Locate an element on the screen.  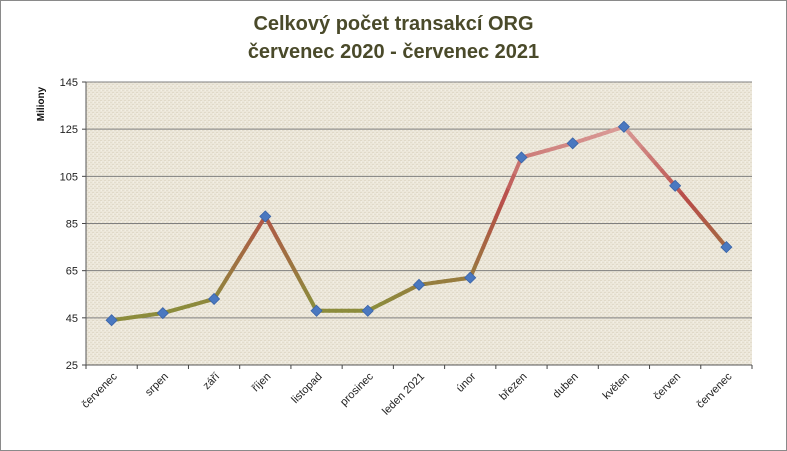
chart-title: Celkový počet transakcí ORG is located at coordinates (393, 24).